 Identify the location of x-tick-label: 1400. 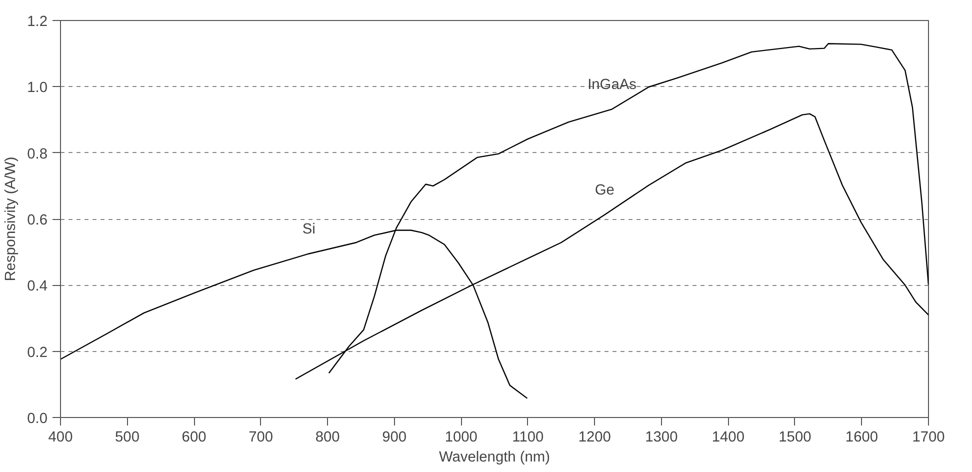
(728, 438).